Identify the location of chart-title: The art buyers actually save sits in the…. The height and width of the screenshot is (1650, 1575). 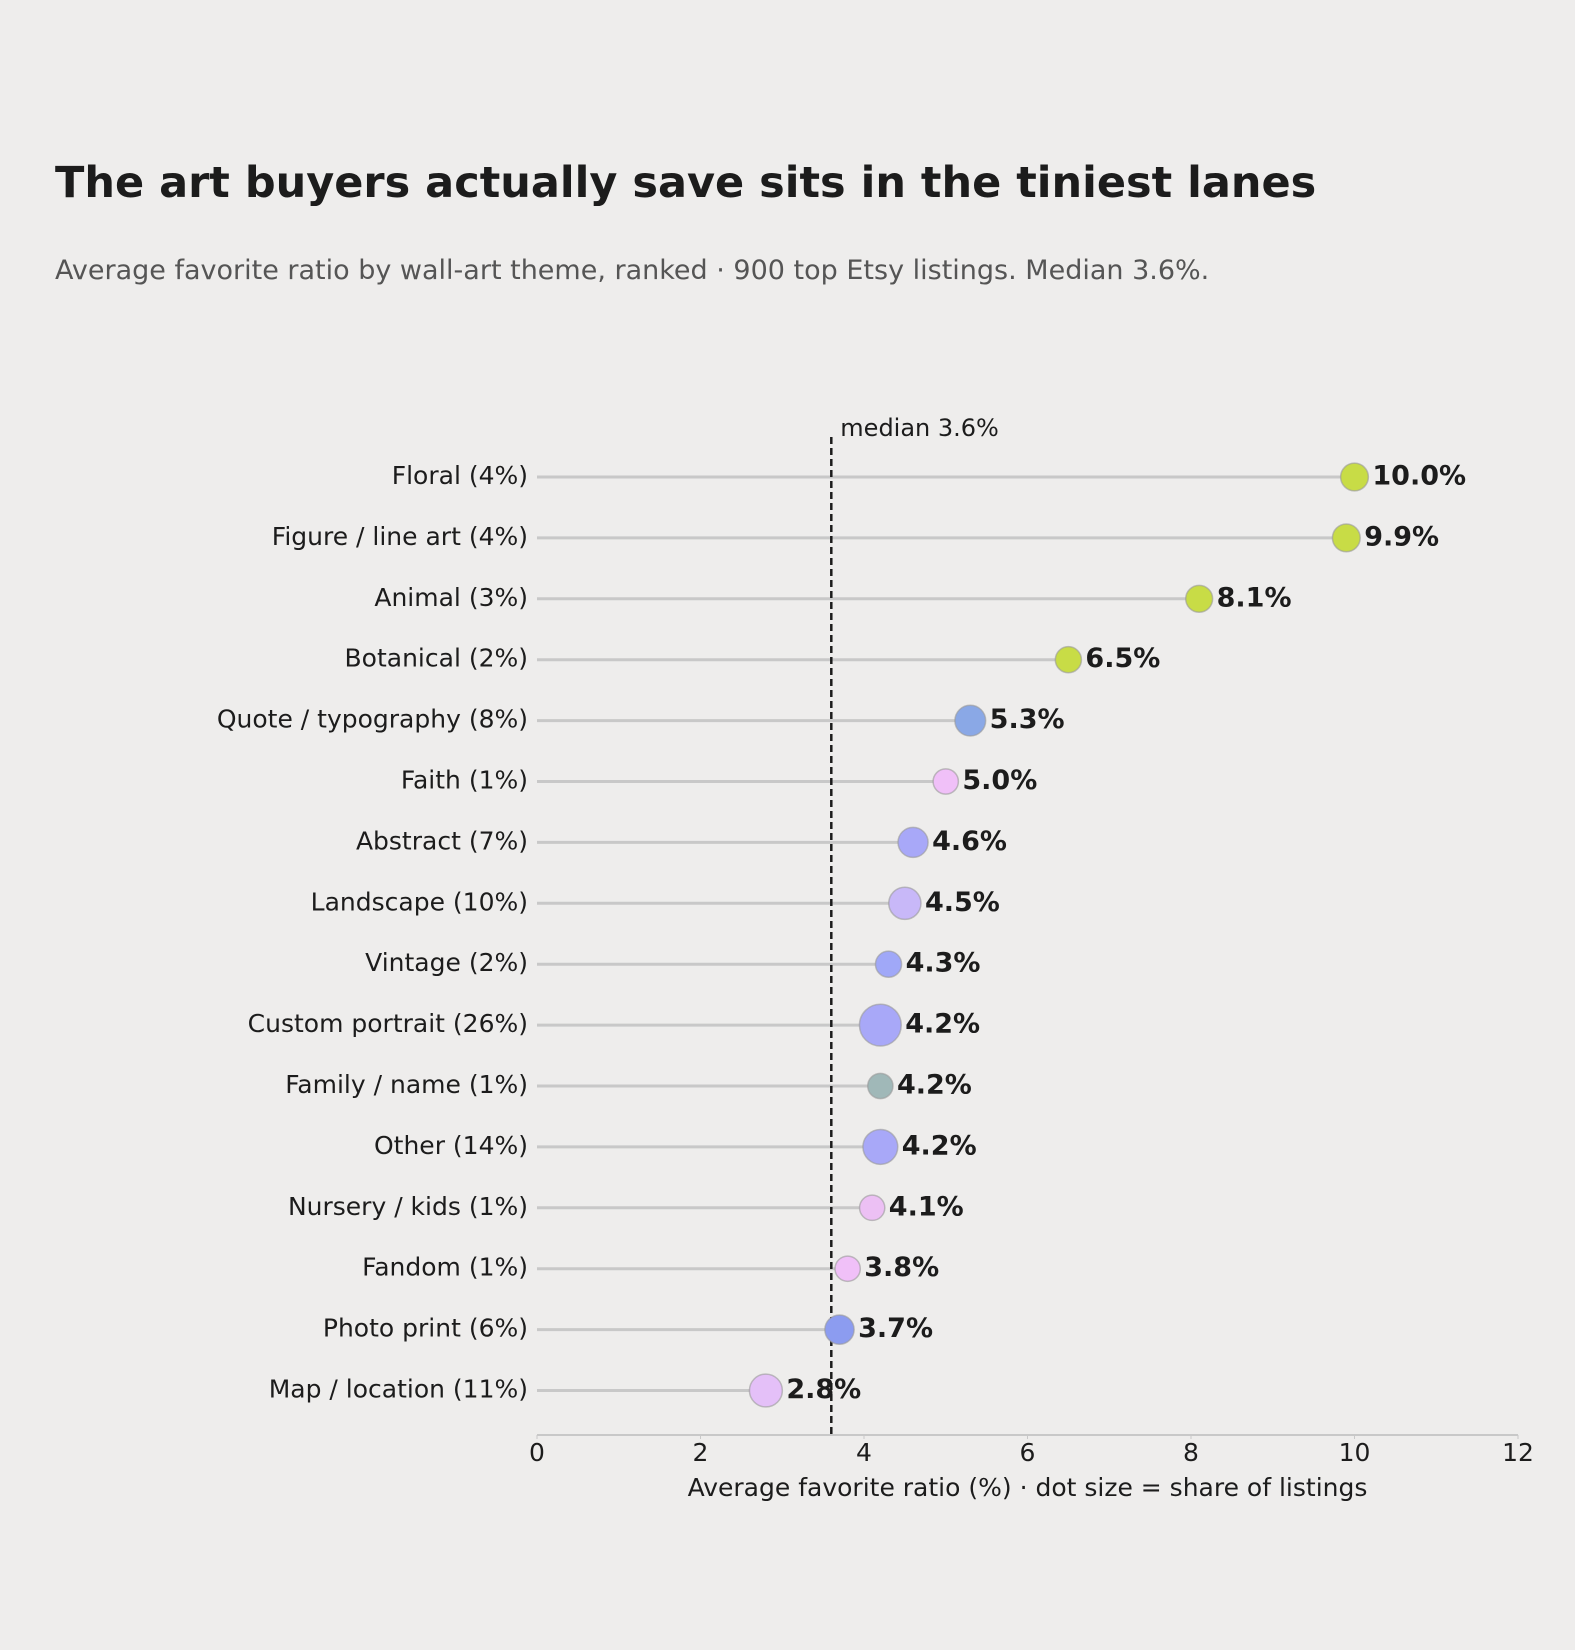
(686, 183).